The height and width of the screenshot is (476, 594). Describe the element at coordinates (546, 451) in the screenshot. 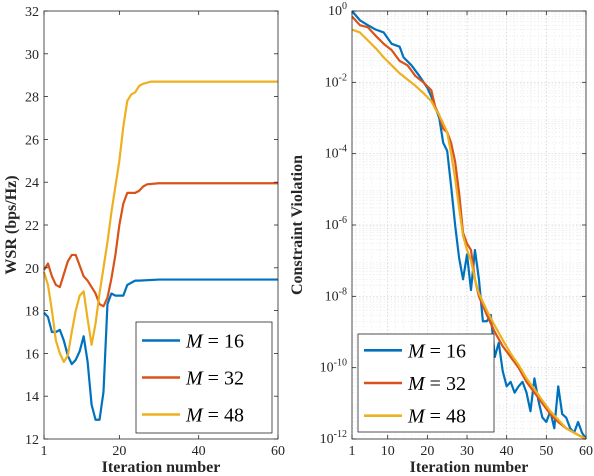

I see `x-tick-label: 50` at that location.